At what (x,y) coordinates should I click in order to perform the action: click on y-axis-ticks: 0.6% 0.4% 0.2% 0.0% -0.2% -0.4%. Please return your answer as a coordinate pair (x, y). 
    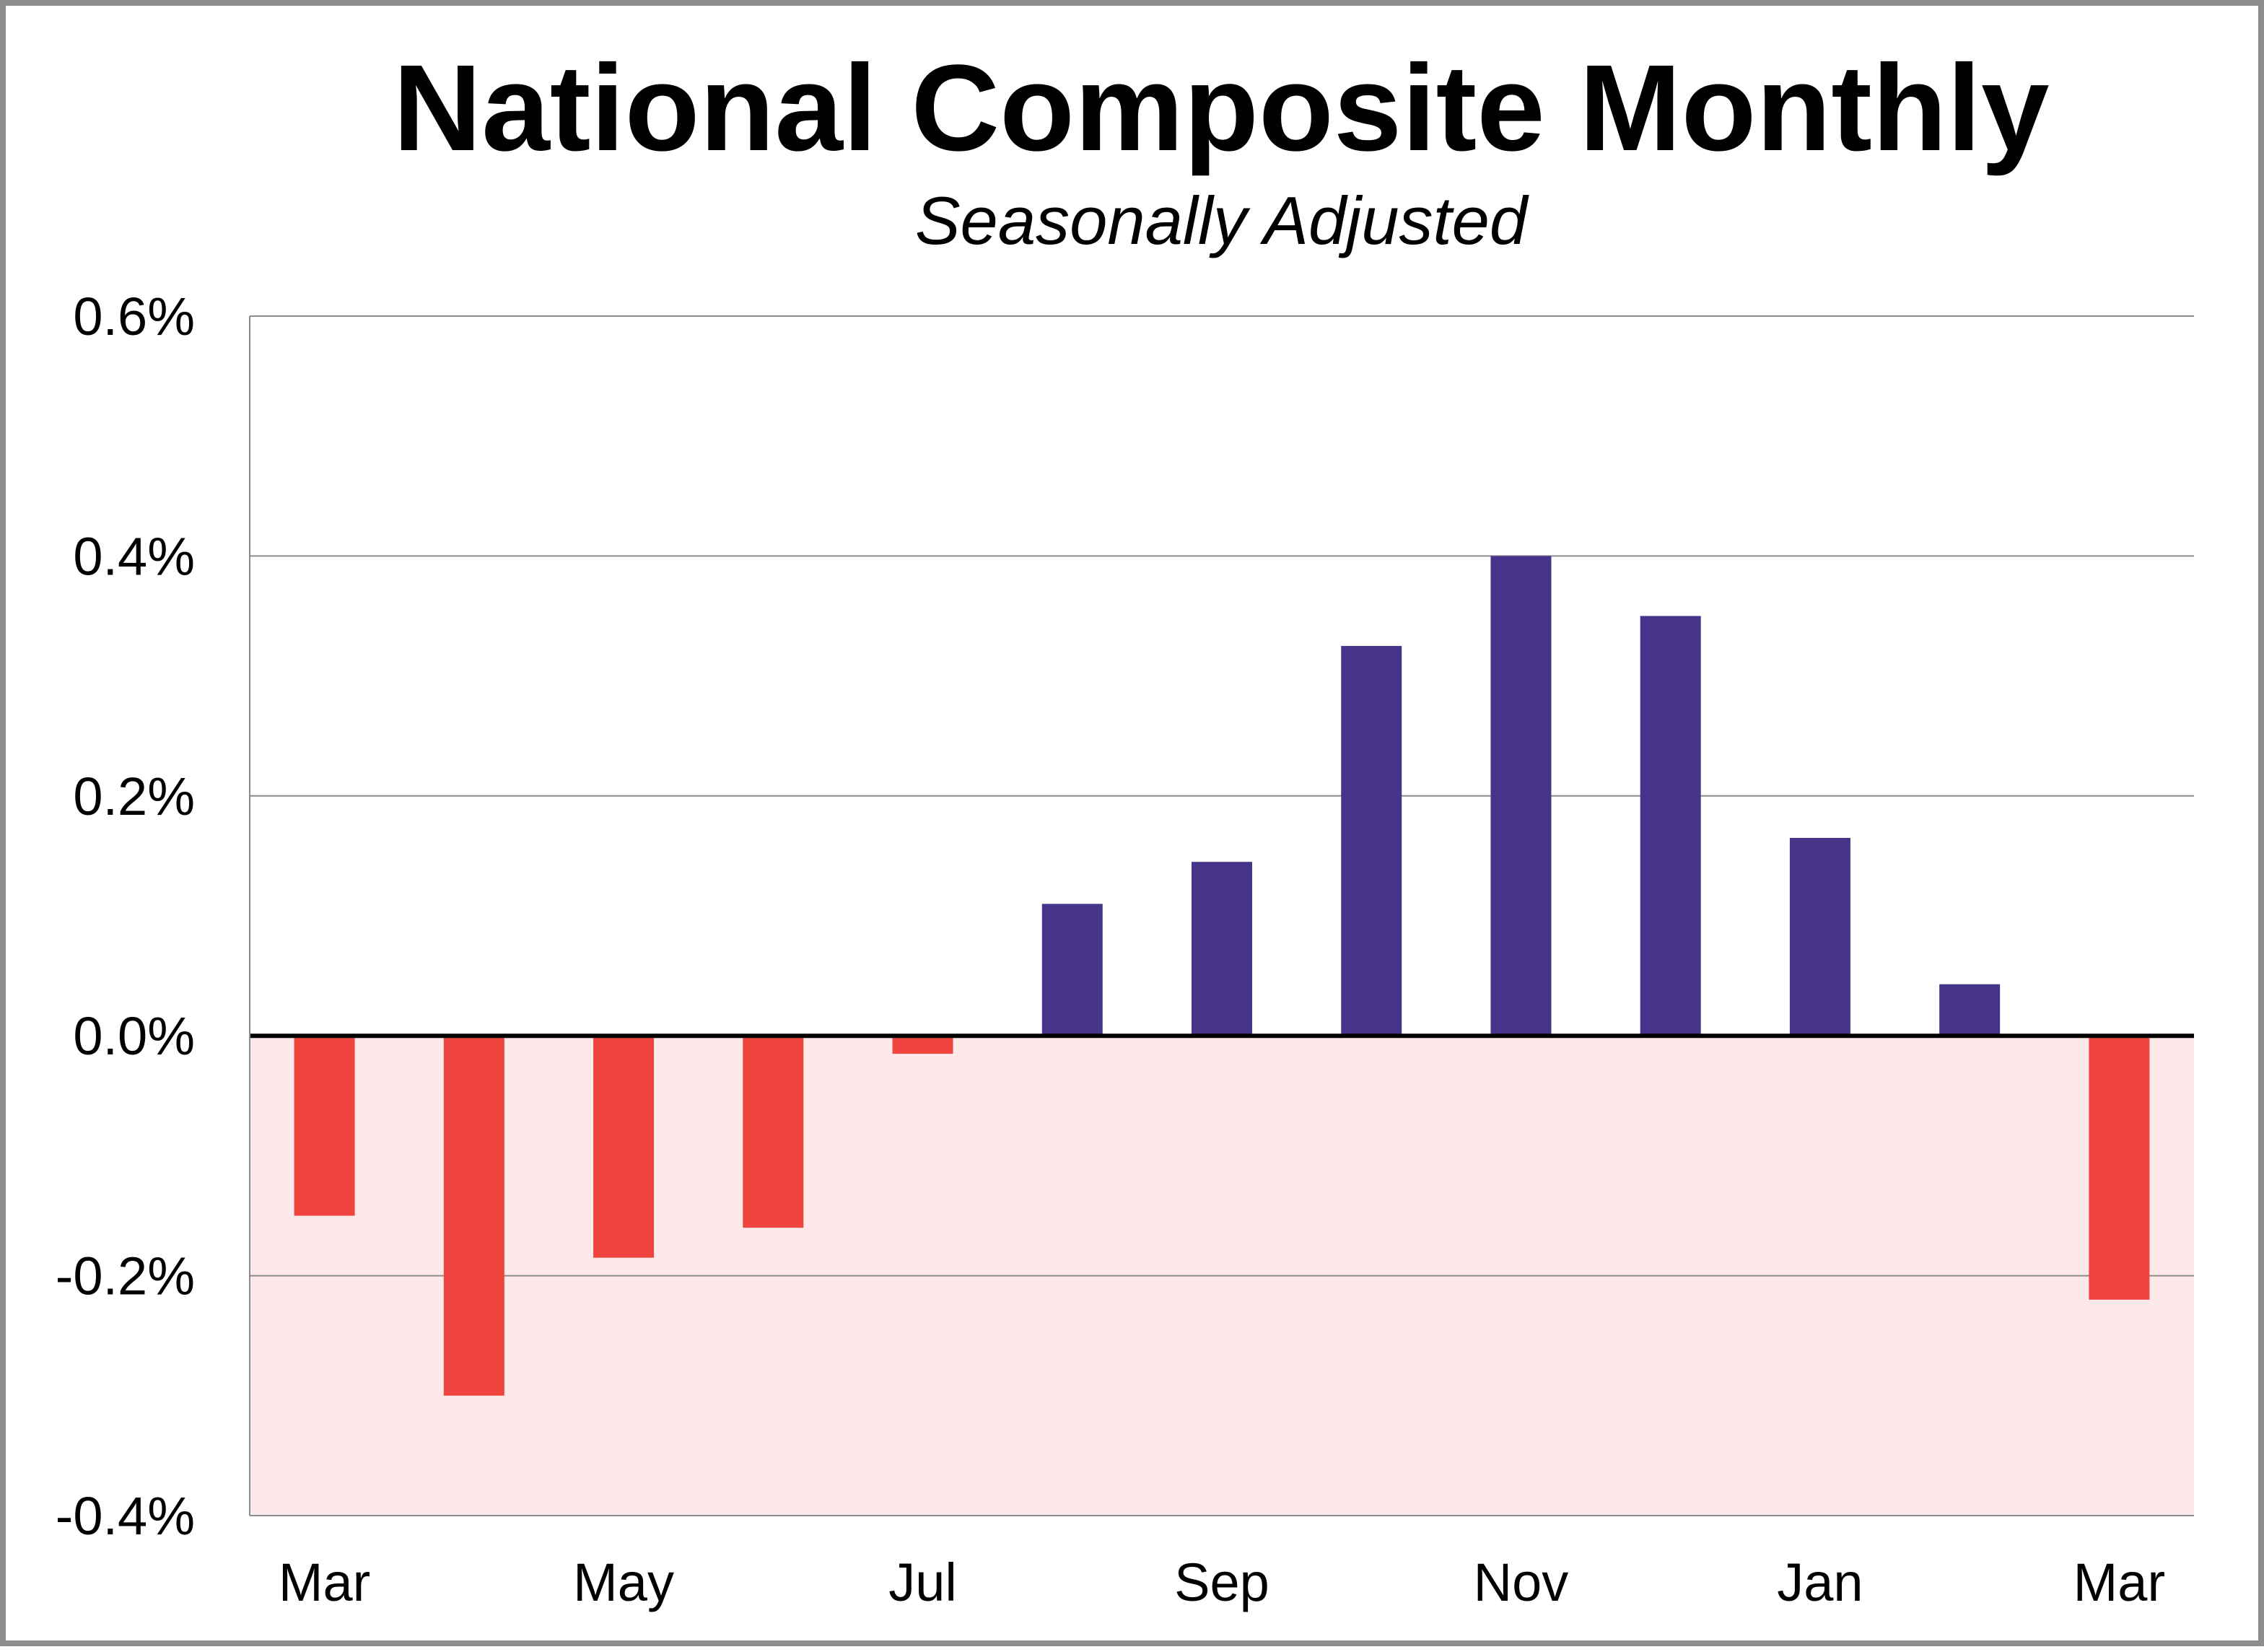
    Looking at the image, I should click on (125, 916).